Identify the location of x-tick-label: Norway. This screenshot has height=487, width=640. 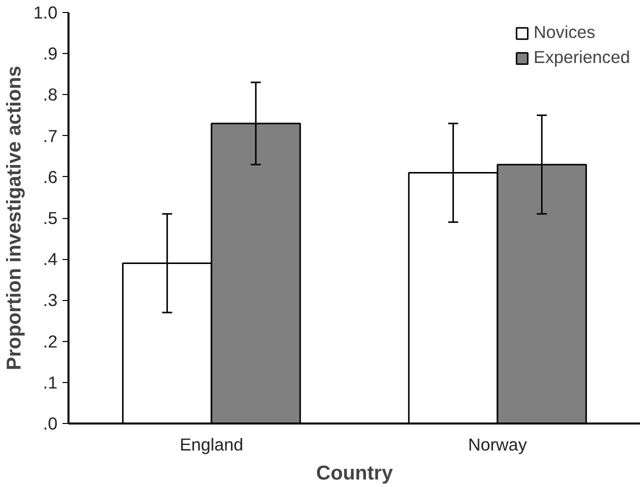
(498, 444).